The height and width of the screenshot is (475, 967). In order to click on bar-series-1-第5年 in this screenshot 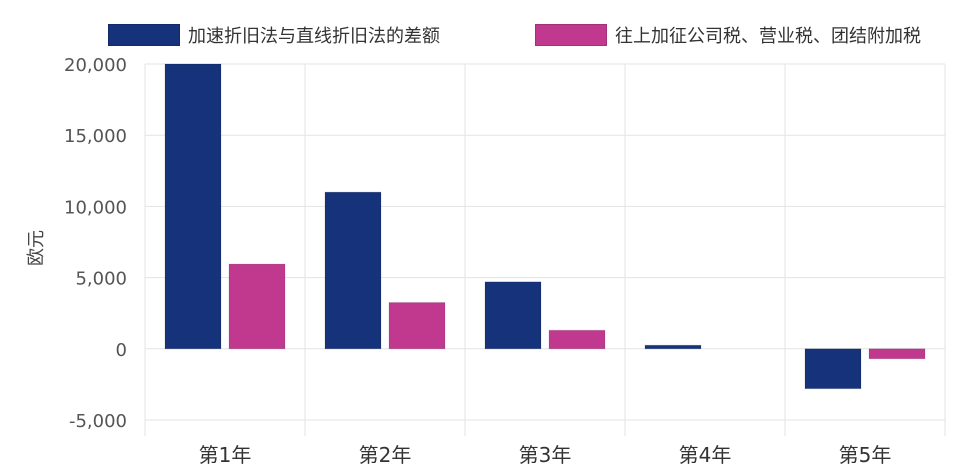, I will do `click(833, 369)`.